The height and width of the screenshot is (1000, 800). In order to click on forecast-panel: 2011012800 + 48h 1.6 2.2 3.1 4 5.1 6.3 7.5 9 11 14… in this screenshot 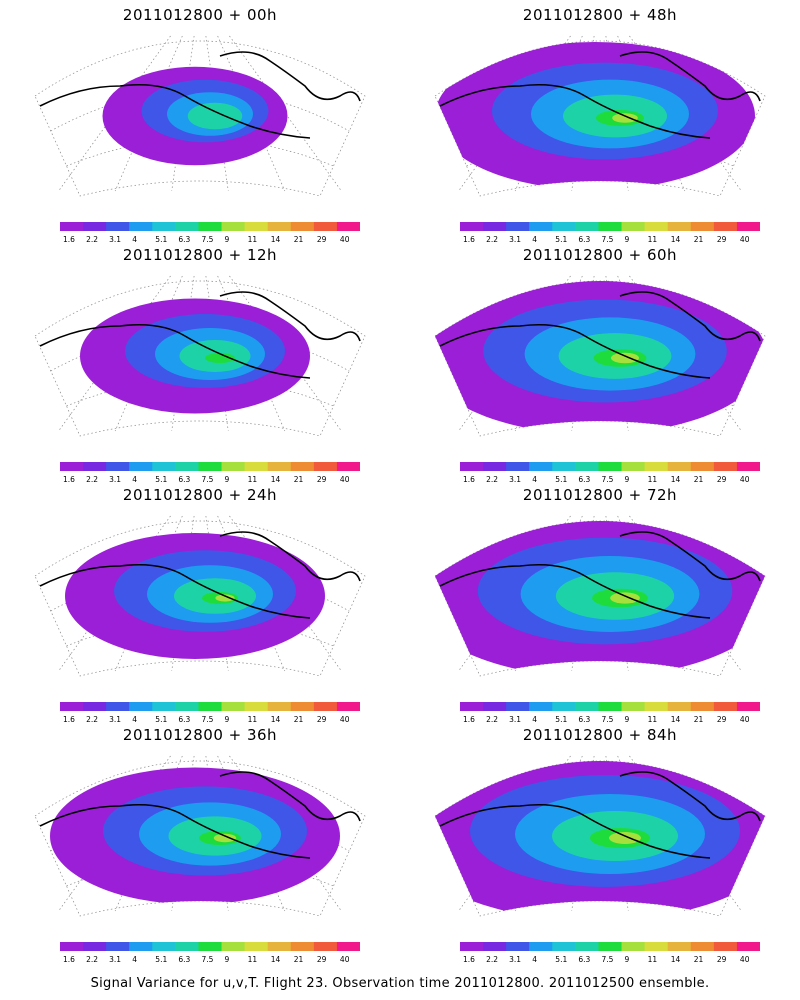, I will do `click(600, 122)`.